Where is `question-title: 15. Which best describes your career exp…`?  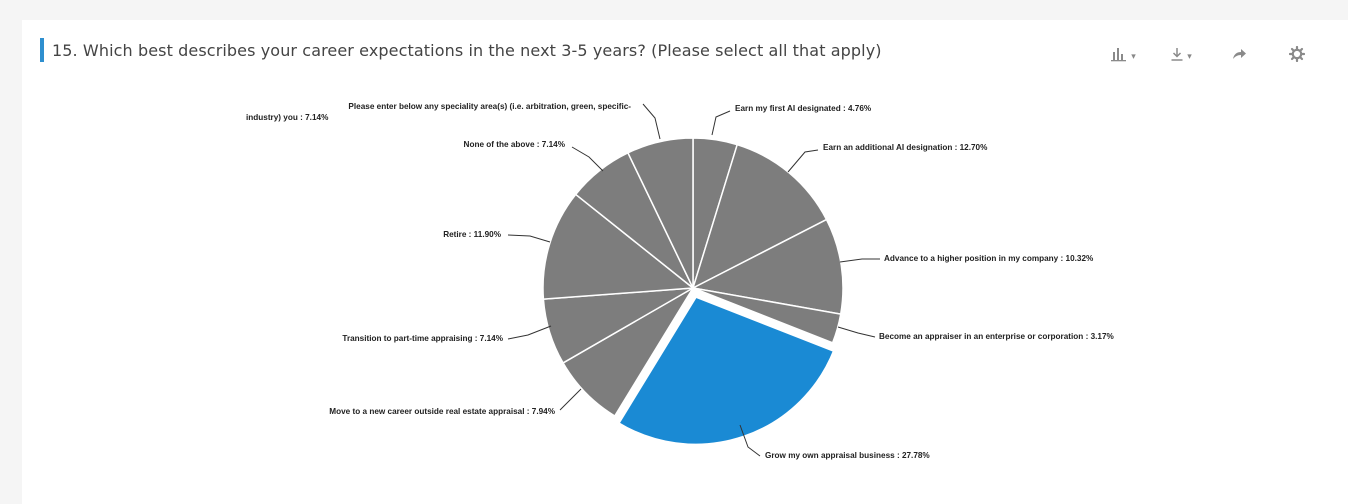
question-title: 15. Which best describes your career exp… is located at coordinates (467, 50).